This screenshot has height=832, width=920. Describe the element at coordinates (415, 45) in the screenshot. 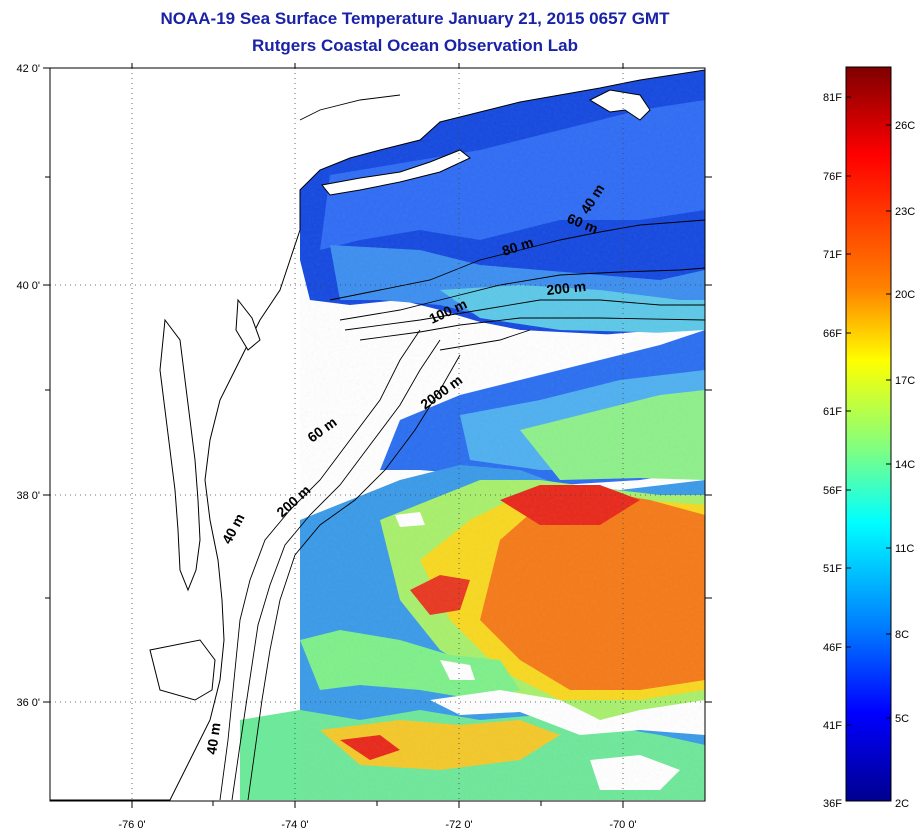

I see `chart-subtitle: Rutgers Coastal Ocean Observation Lab` at that location.